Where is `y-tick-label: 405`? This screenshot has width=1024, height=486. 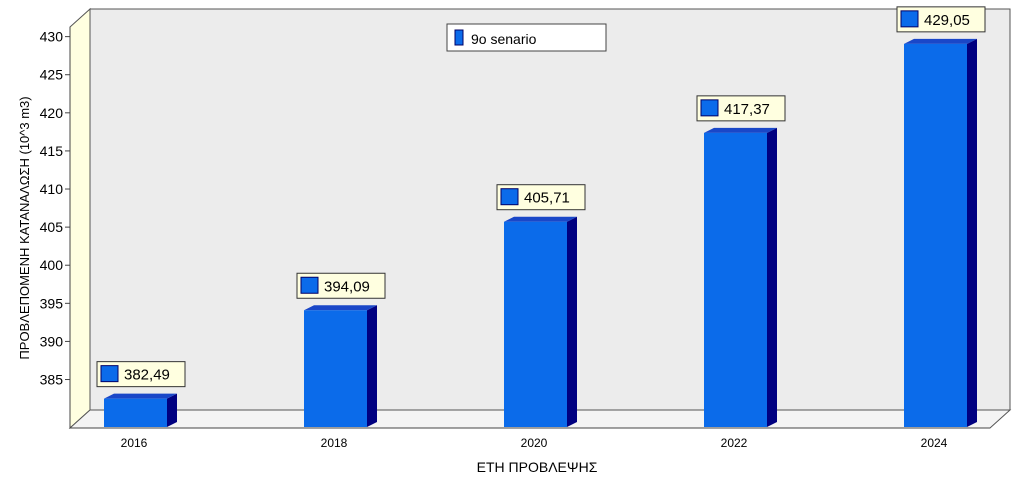 y-tick-label: 405 is located at coordinates (52, 227).